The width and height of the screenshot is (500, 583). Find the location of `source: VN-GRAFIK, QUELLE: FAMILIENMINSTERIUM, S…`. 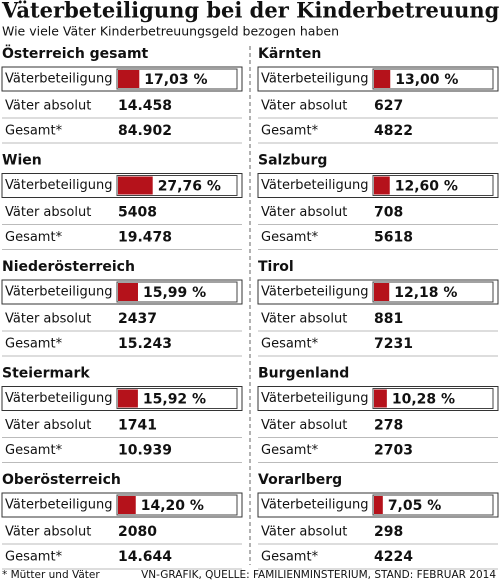

source: VN-GRAFIK, QUELLE: FAMILIENMINSTERIUM, S… is located at coordinates (318, 575).